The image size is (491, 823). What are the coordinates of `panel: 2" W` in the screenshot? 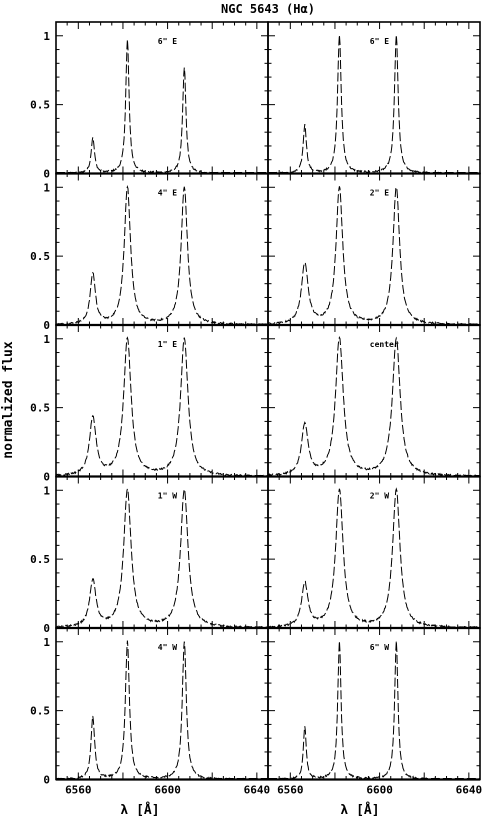 It's located at (374, 552).